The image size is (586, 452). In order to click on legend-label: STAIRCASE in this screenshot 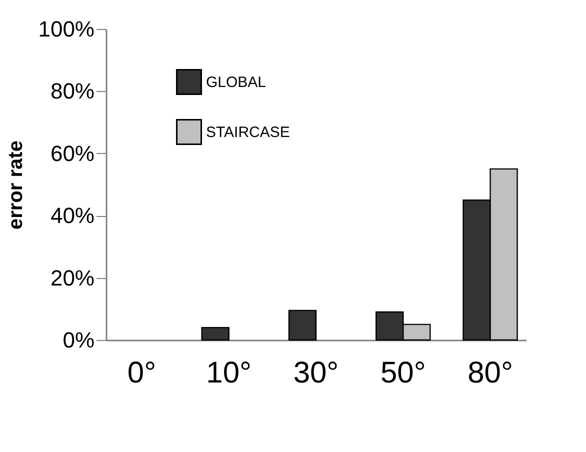, I will do `click(248, 132)`.